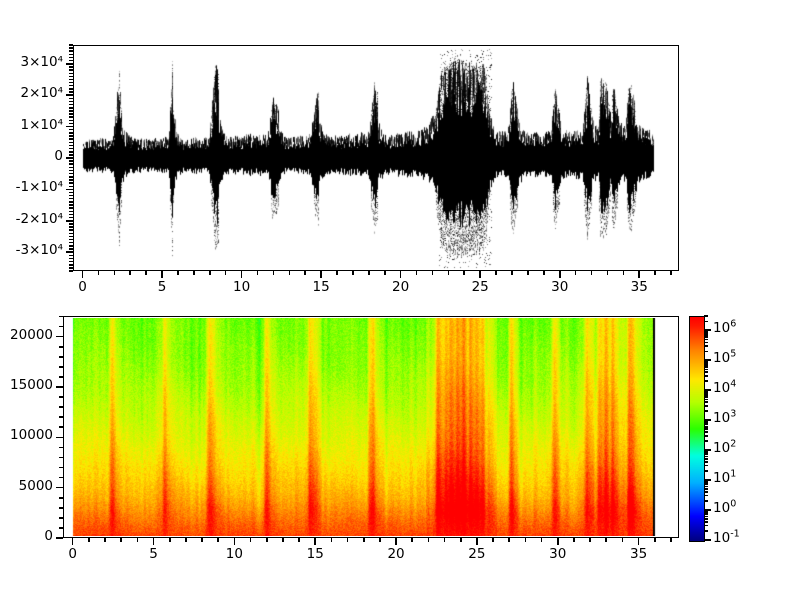  Describe the element at coordinates (48, 536) in the screenshot. I see `spectrogram-y-ticklabel: 0` at that location.